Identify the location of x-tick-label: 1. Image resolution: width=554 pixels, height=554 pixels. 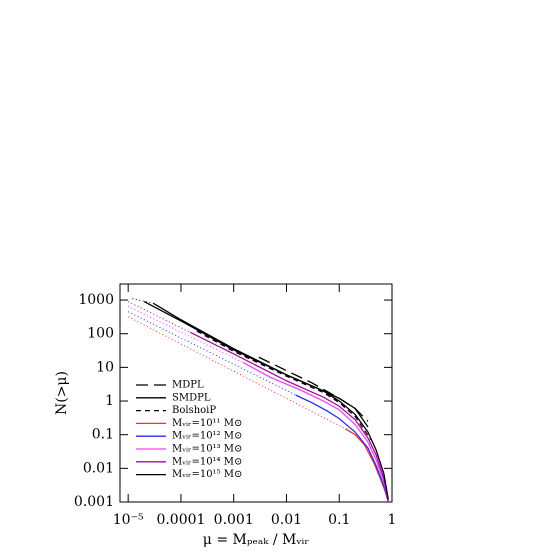
(392, 520).